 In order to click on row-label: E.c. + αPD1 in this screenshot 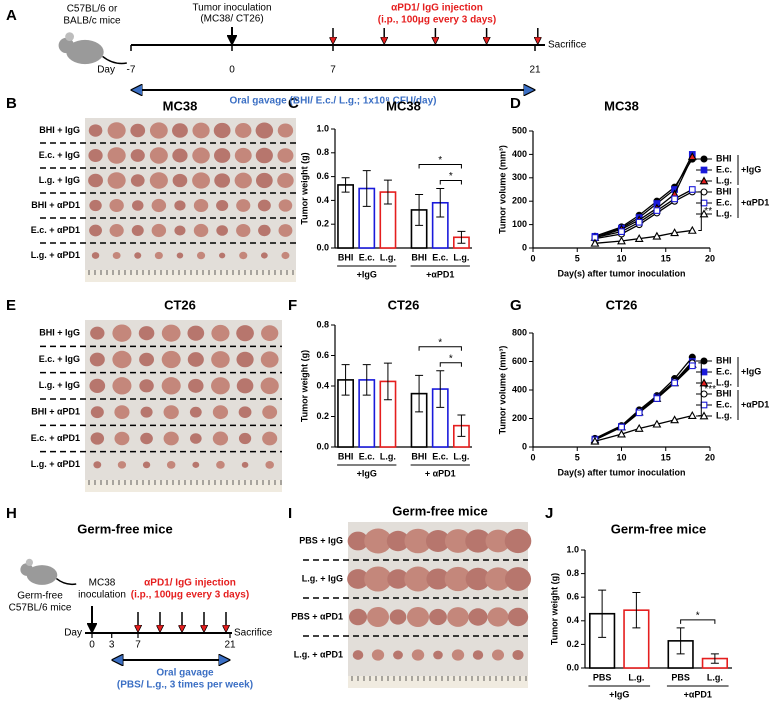, I will do `click(55, 438)`.